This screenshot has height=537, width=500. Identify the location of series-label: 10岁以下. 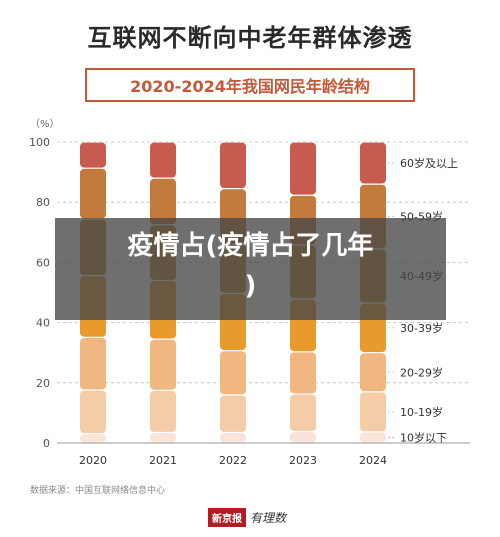
(423, 437).